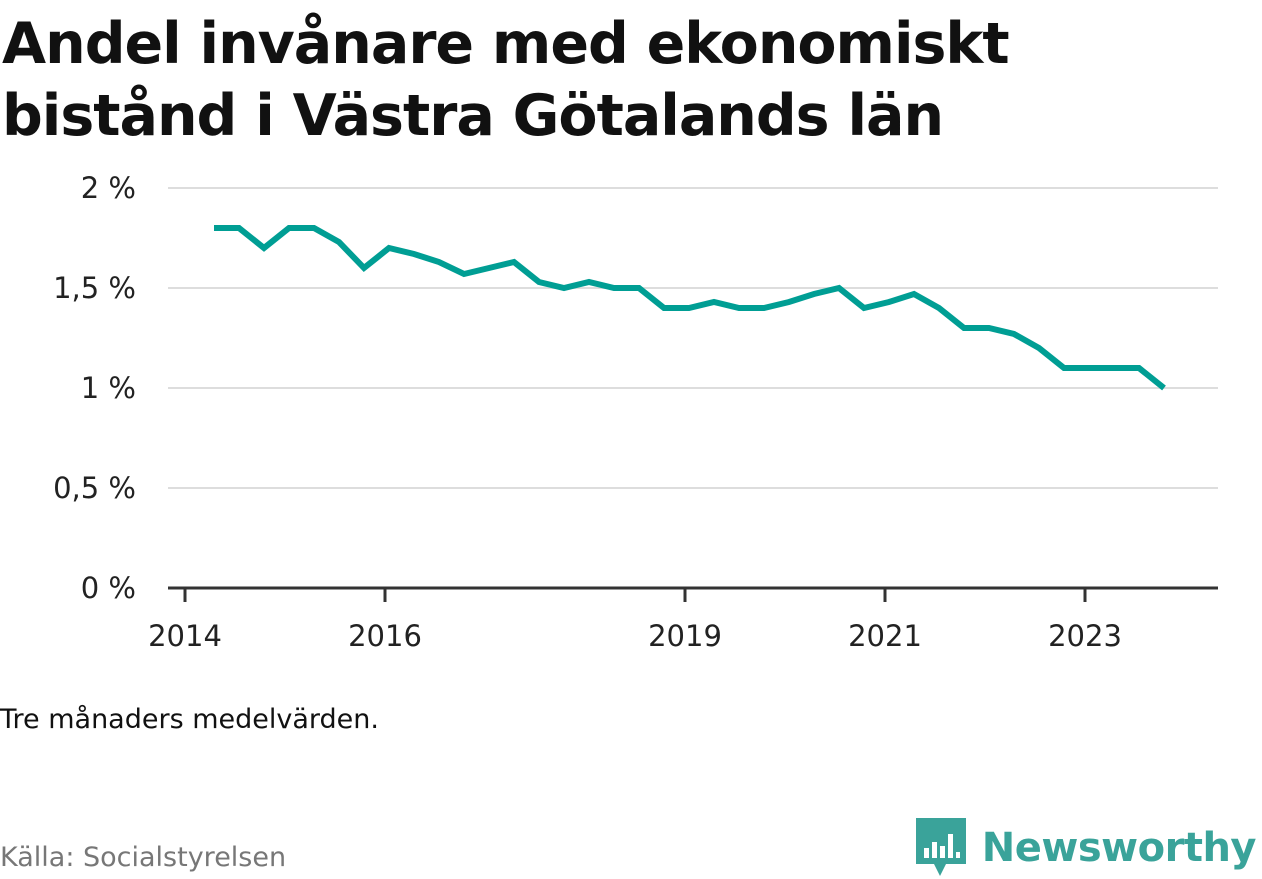  I want to click on x-tick-label: 2021, so click(885, 636).